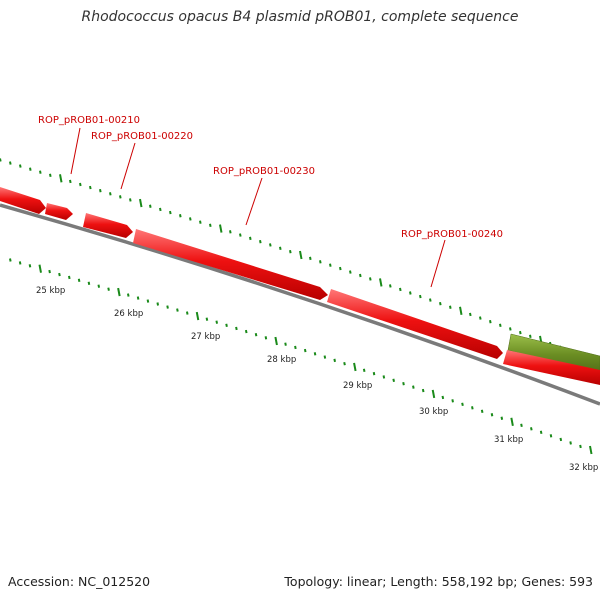 This screenshot has height=600, width=600. Describe the element at coordinates (508, 440) in the screenshot. I see `scale-label-31kbp: 31 kbp` at that location.